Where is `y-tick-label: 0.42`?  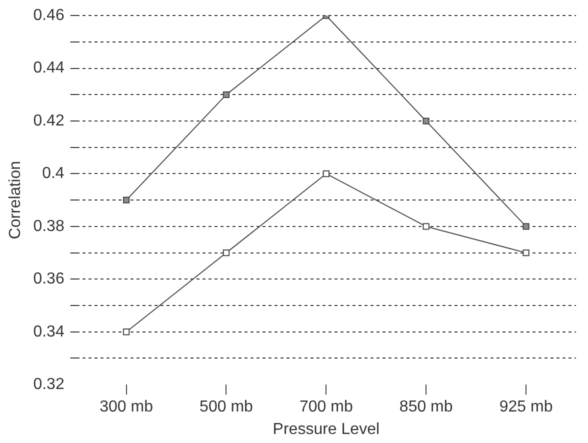
y-tick-label: 0.42 is located at coordinates (48, 121).